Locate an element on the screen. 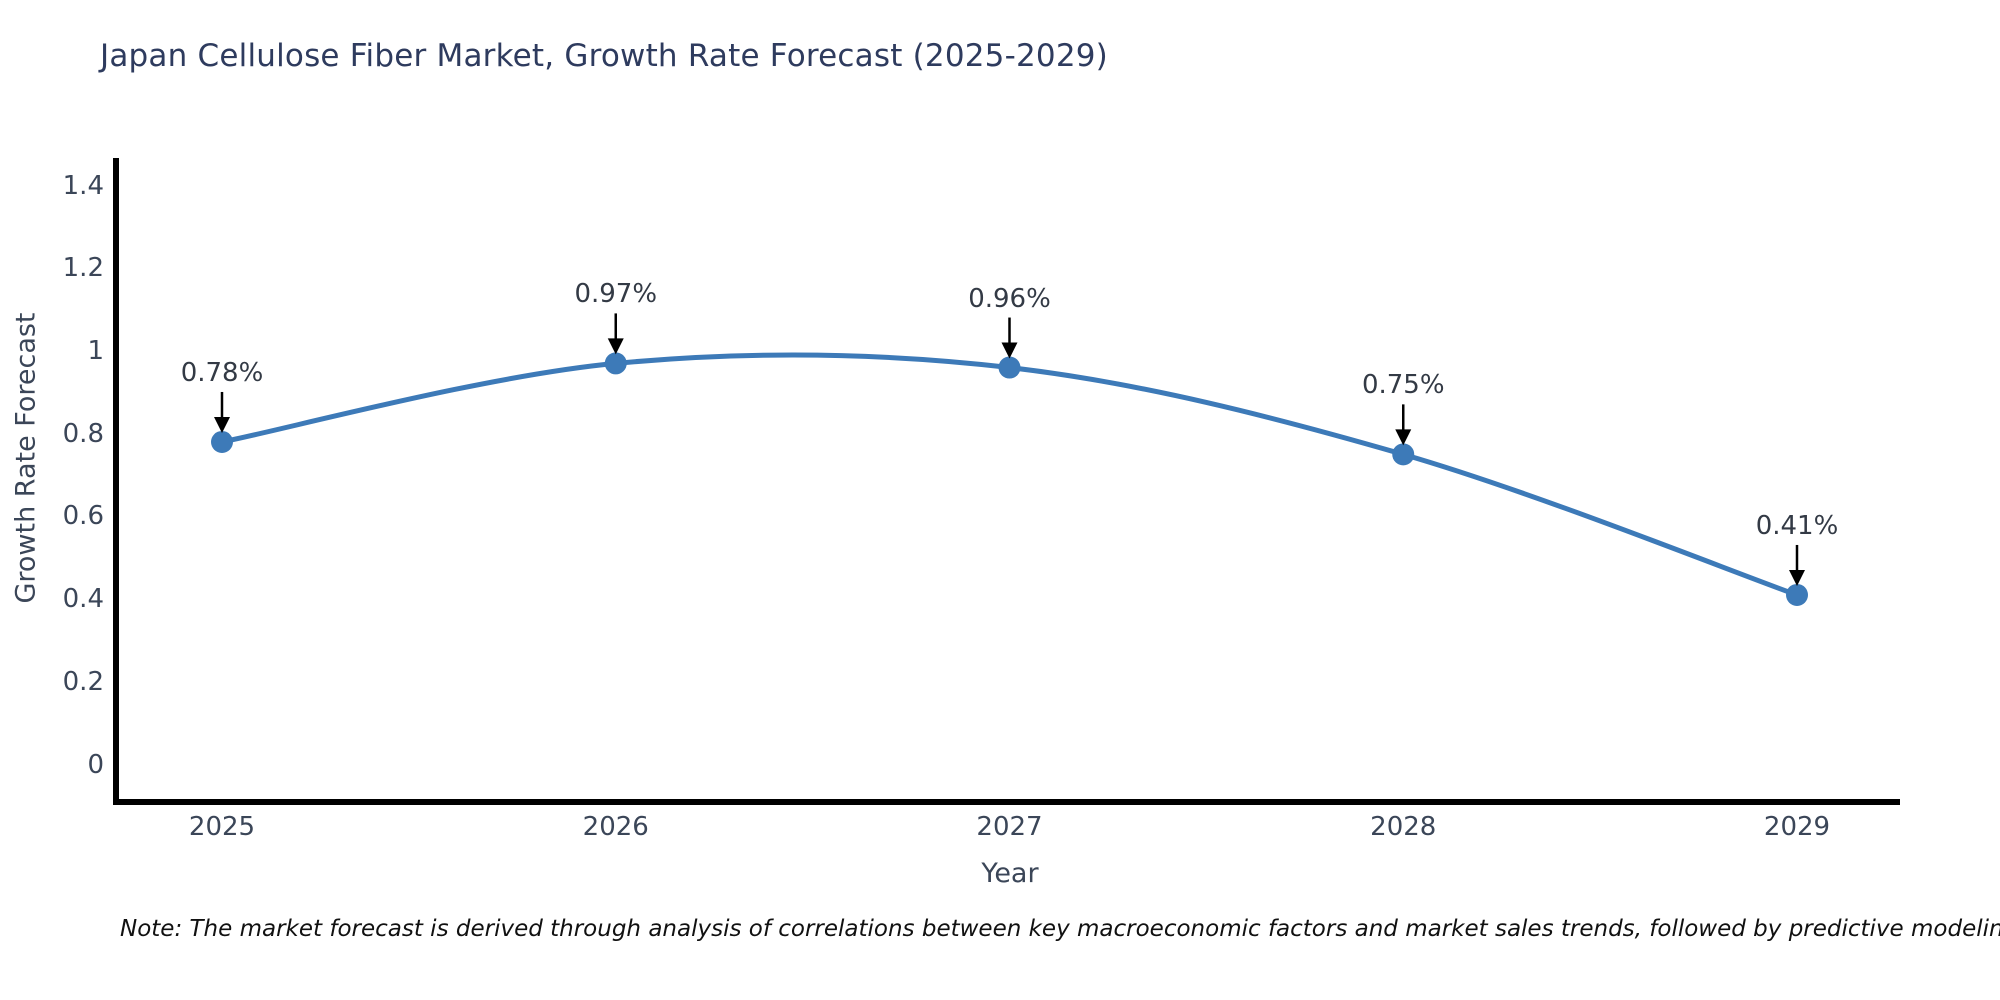 The height and width of the screenshot is (1000, 2000). y-tick-label: 1 is located at coordinates (95, 351).